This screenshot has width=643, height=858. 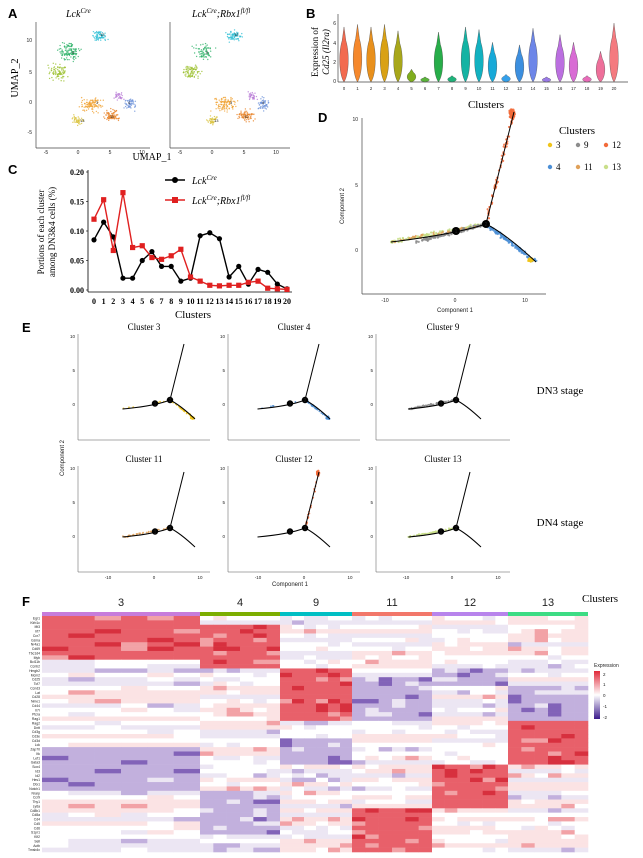 What do you see at coordinates (239, 301) in the screenshot?
I see `line-xtick: 15` at bounding box center [239, 301].